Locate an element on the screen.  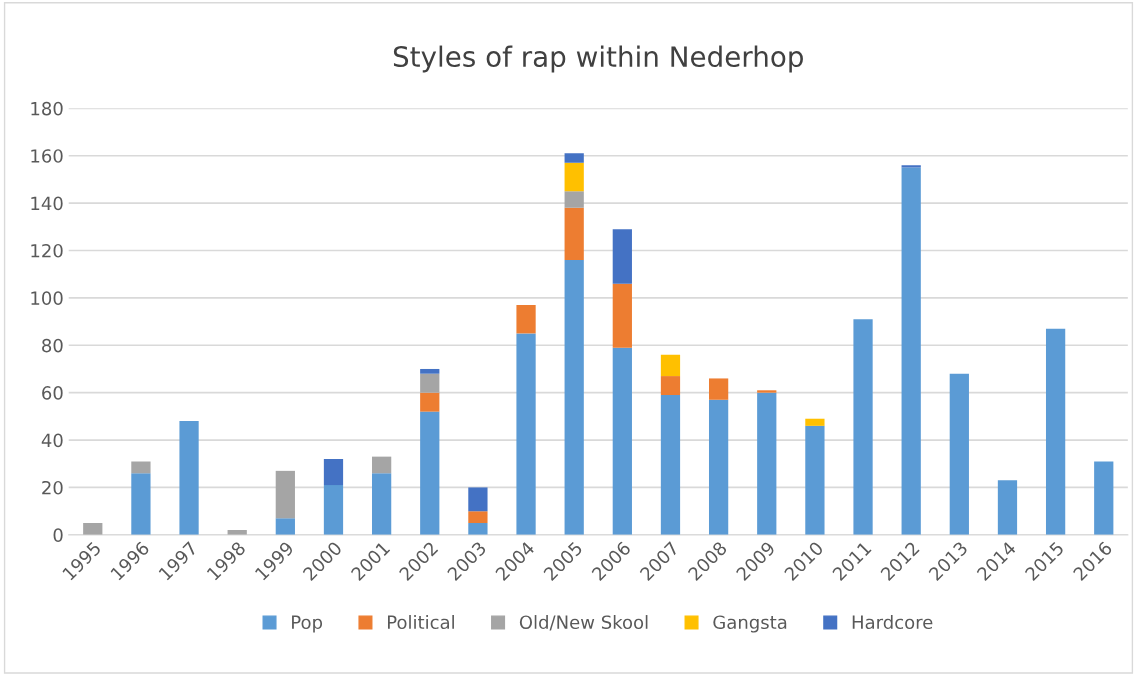
y-tick-label: 0 is located at coordinates (58, 535).